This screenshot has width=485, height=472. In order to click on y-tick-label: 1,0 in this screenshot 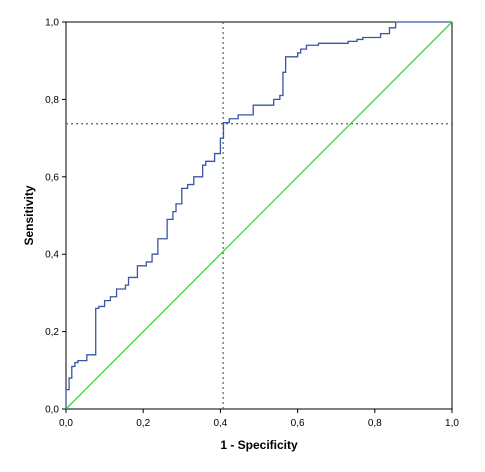, I will do `click(52, 23)`.